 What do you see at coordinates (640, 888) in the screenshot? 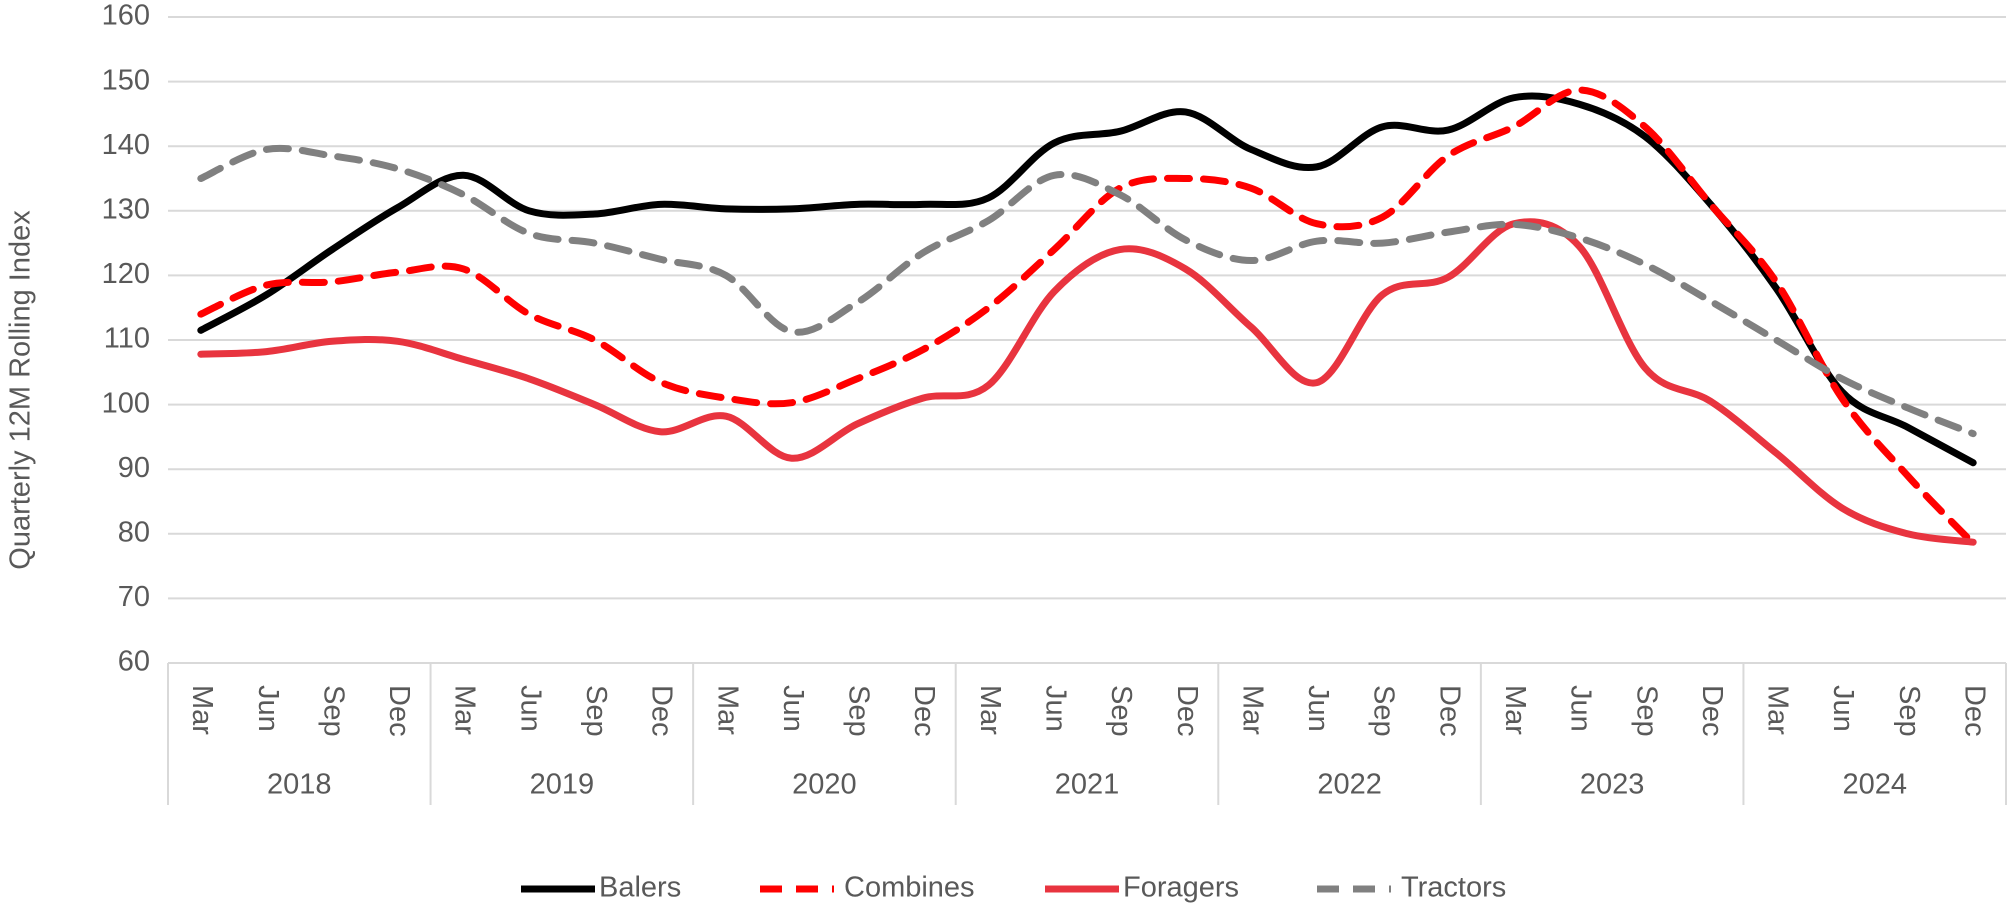
I see `legend-label: Balers` at bounding box center [640, 888].